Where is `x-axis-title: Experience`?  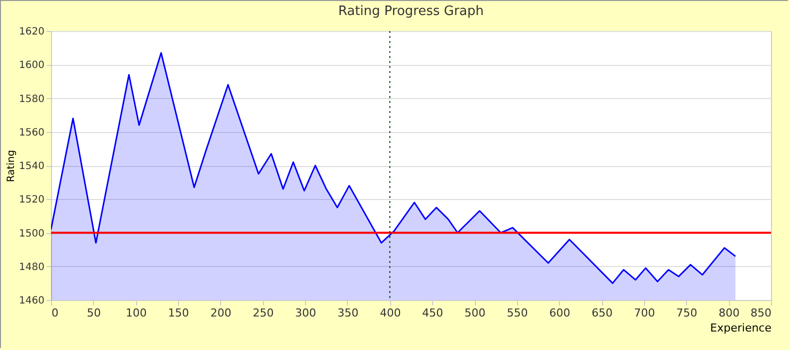
x-axis-title: Experience is located at coordinates (741, 328).